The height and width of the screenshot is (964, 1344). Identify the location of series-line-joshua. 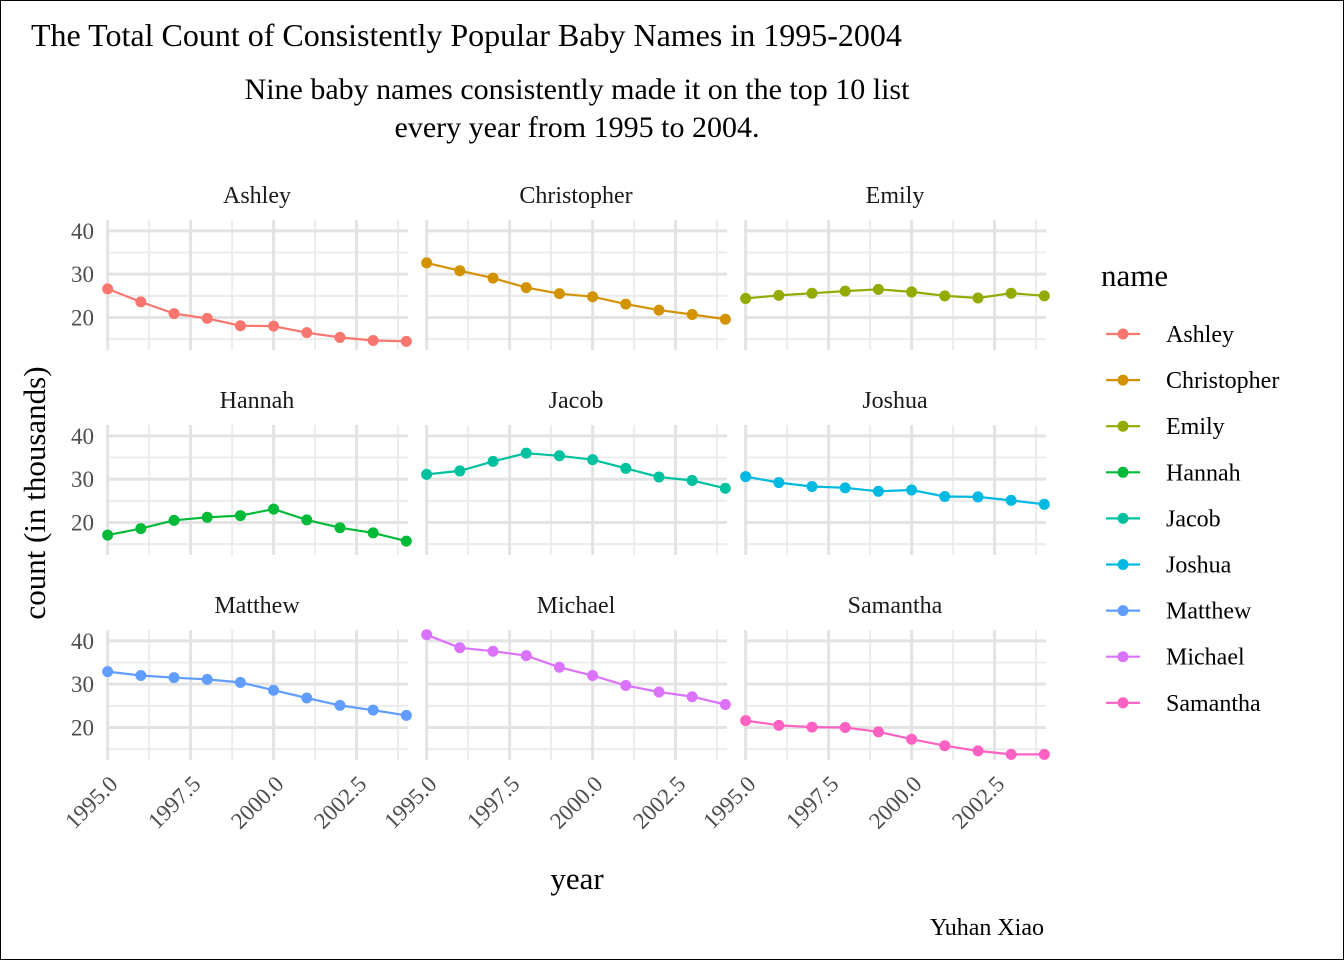
(895, 490).